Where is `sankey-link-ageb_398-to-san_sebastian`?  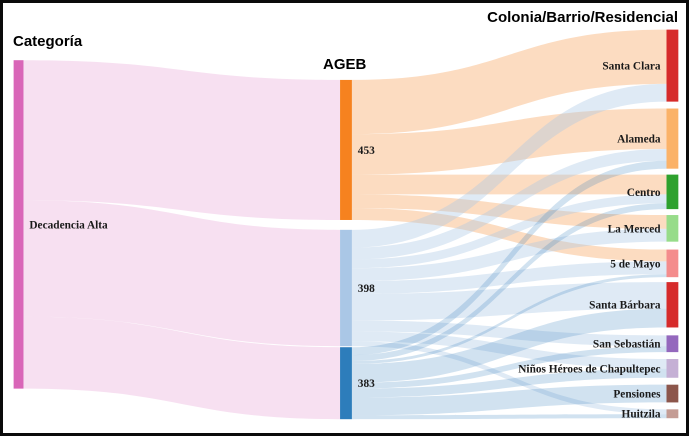 sankey-link-ageb_398-to-san_sebastian is located at coordinates (509, 333).